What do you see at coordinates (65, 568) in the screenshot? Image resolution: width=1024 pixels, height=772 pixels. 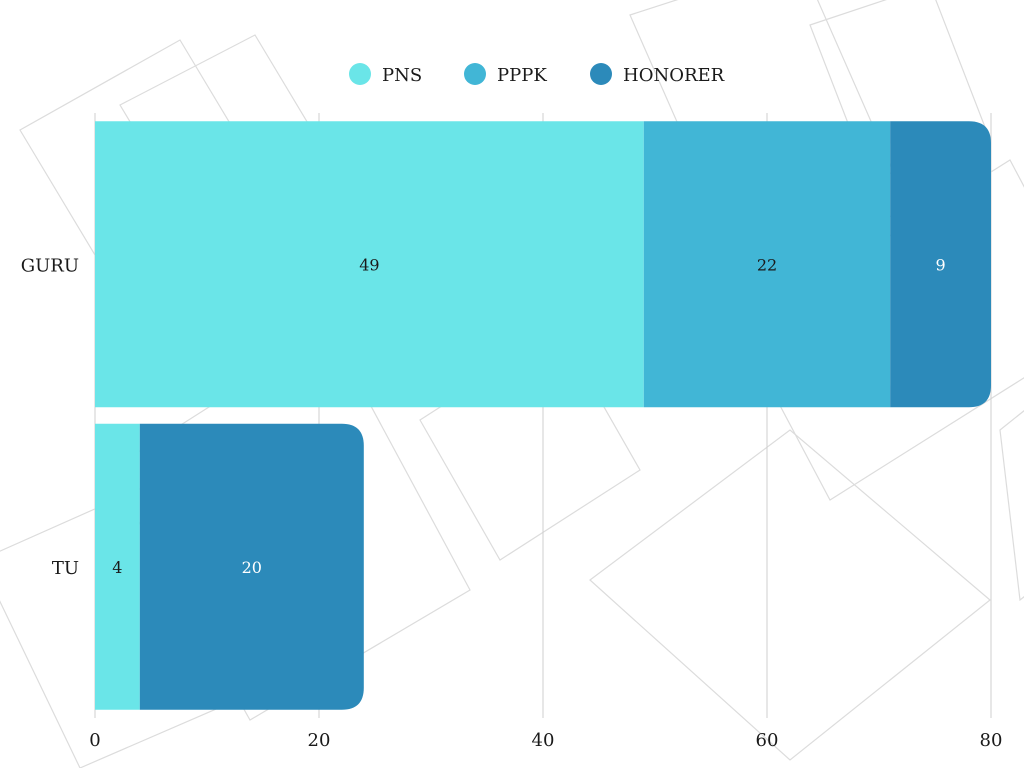 I see `category-label: TU` at bounding box center [65, 568].